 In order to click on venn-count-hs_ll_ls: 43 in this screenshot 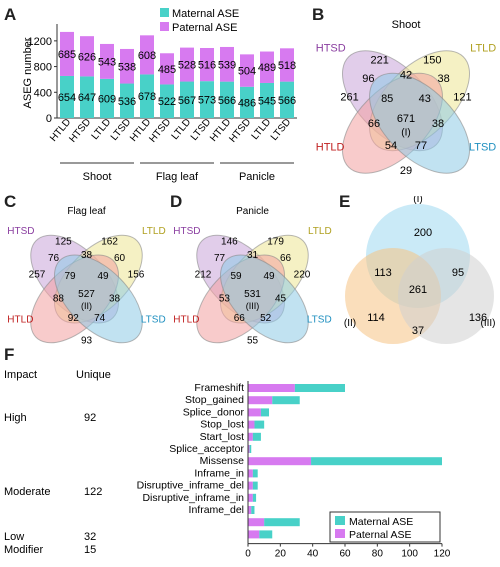, I will do `click(425, 99)`.